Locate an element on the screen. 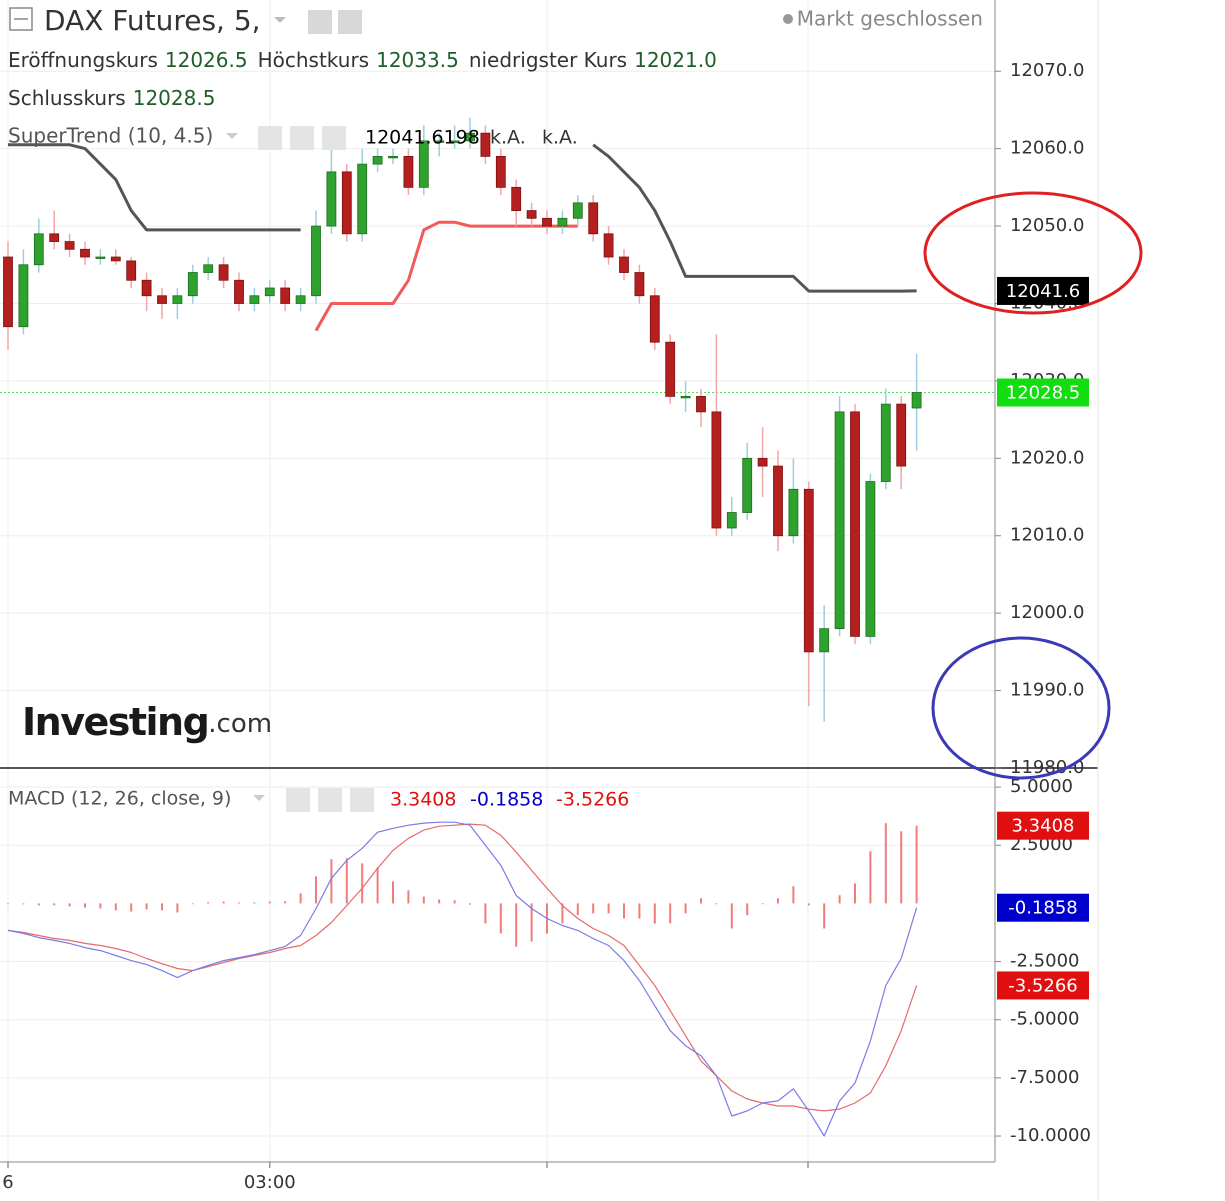 This screenshot has height=1201, width=1225. price-label: 12028.5 is located at coordinates (1043, 393).